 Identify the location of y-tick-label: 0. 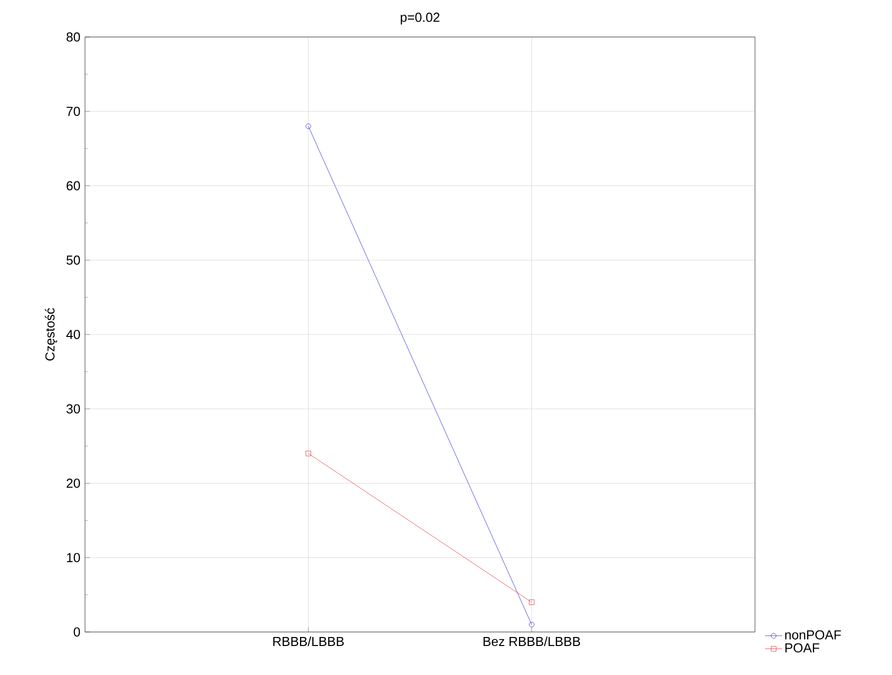
(77, 632).